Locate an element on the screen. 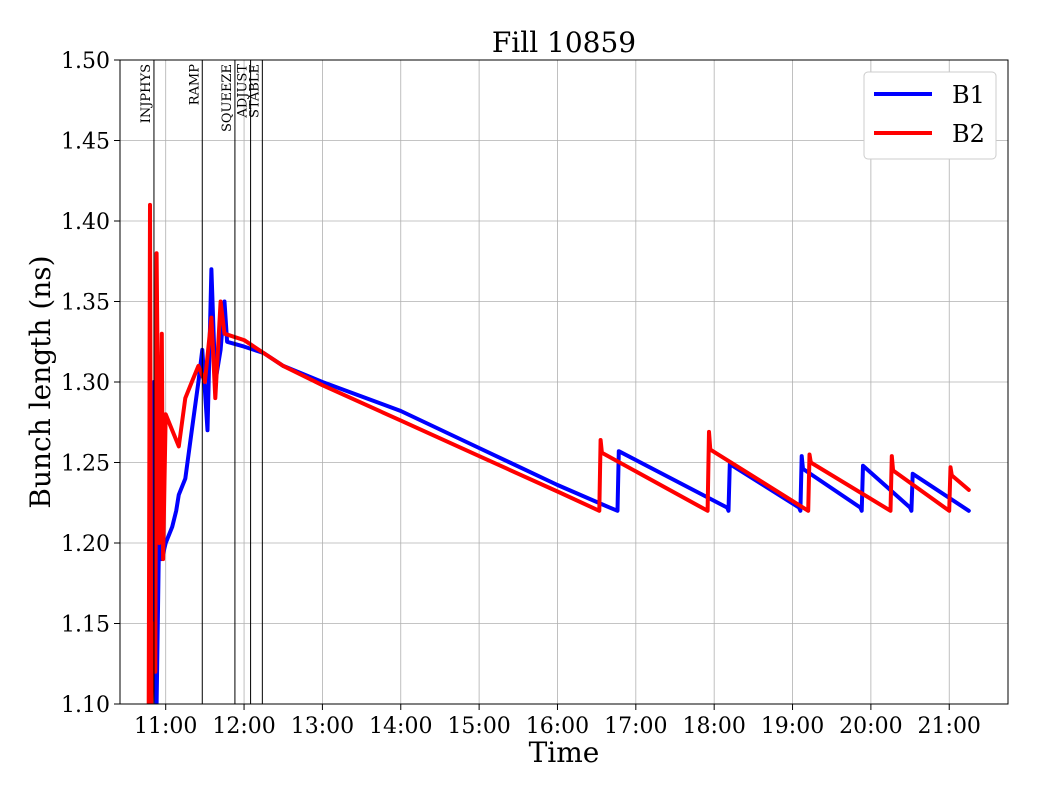 The height and width of the screenshot is (800, 1040). chart-title: Fill 10859 is located at coordinates (564, 42).